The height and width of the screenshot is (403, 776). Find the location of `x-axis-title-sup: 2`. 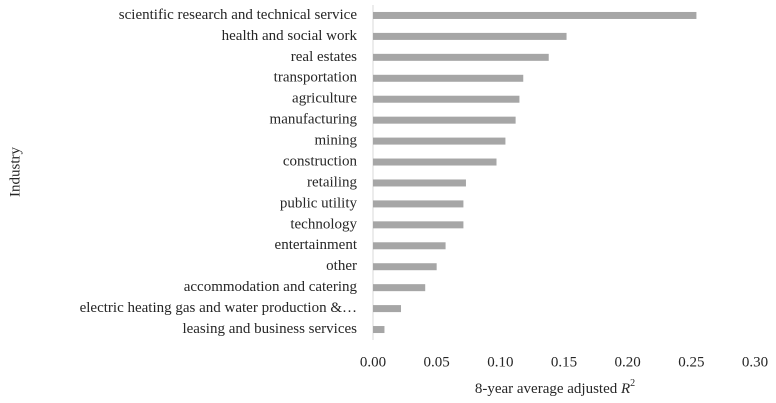

x-axis-title-sup: 2 is located at coordinates (632, 383).